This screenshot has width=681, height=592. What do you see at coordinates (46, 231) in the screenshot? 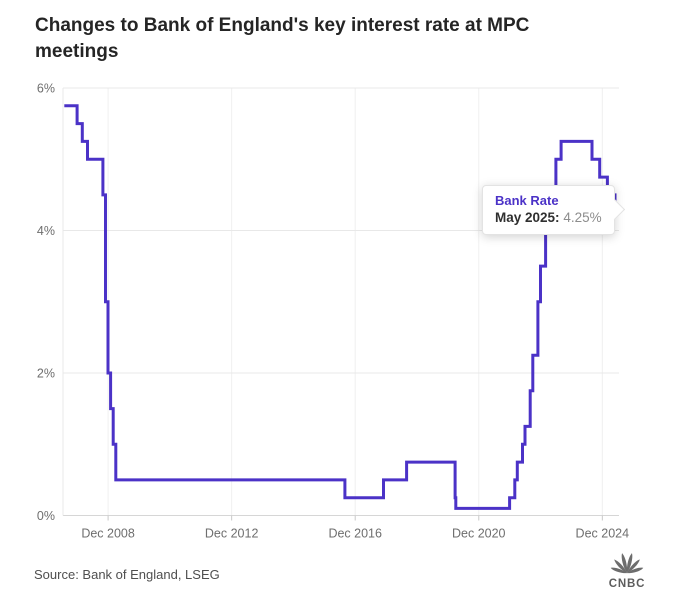
I see `y-axis-tick-label: 4%` at bounding box center [46, 231].